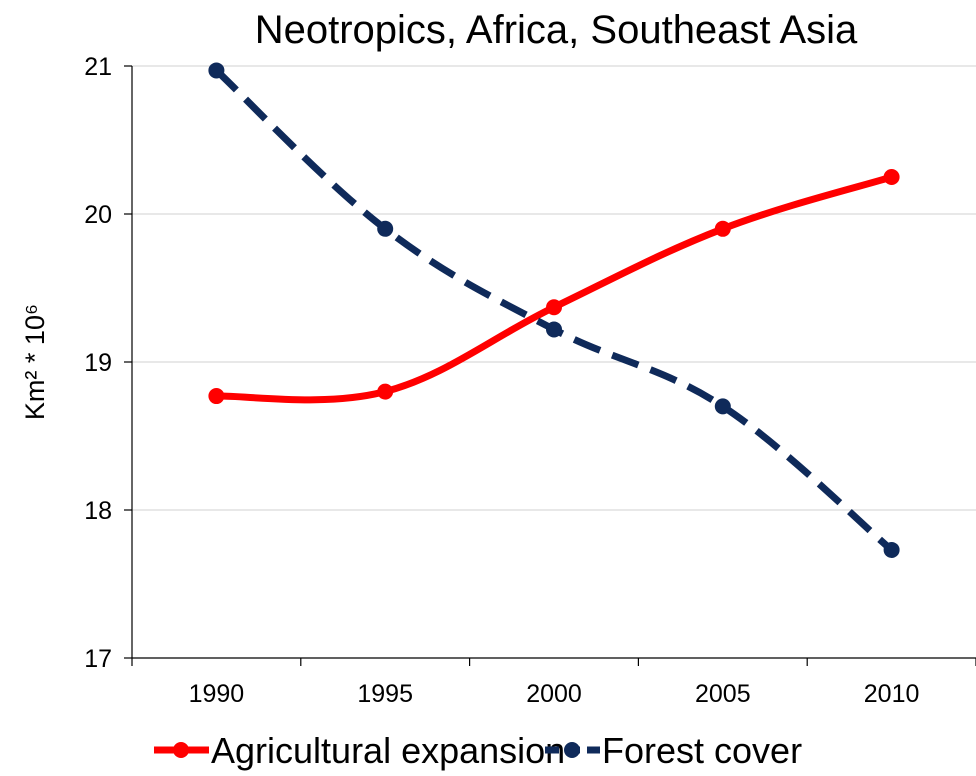 The width and height of the screenshot is (976, 776). I want to click on series-1-point-2005, so click(722, 406).